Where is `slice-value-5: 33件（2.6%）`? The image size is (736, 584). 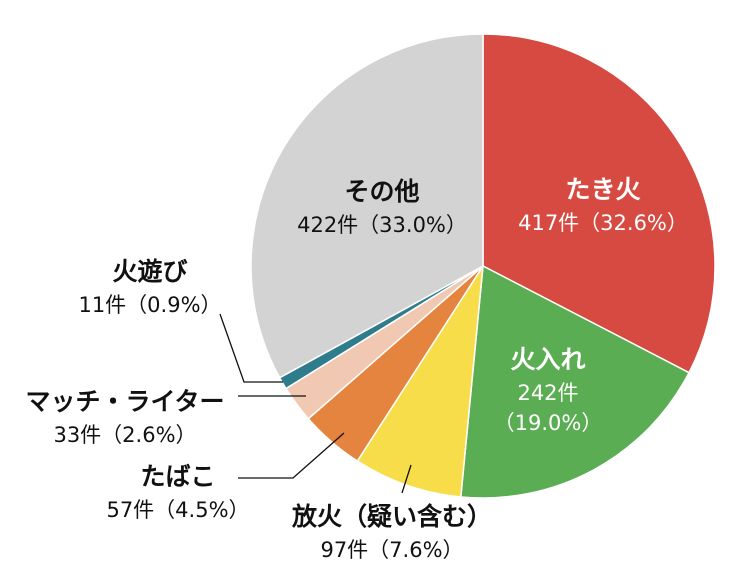
slice-value-5: 33件（2.6%） is located at coordinates (124, 435).